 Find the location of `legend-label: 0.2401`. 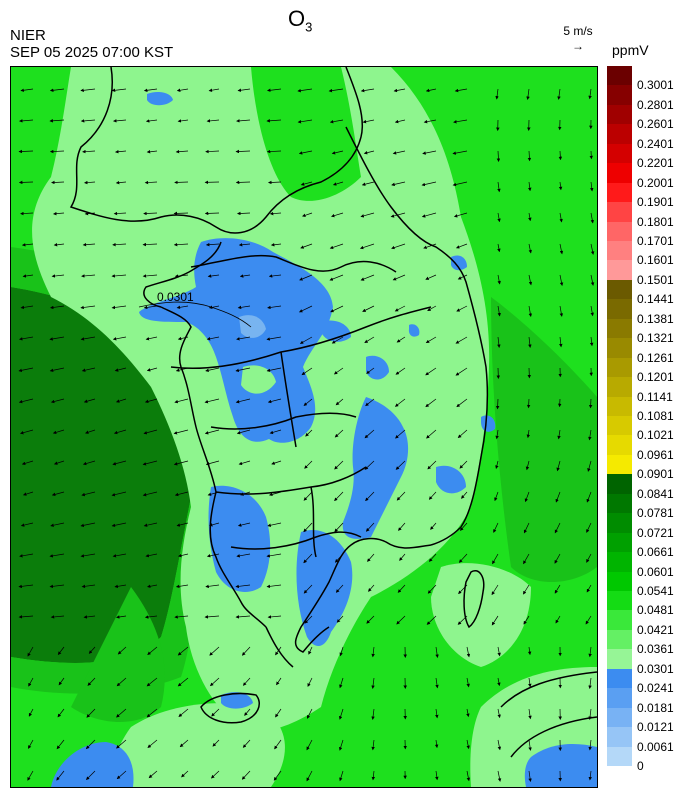

legend-label: 0.2401 is located at coordinates (655, 143).